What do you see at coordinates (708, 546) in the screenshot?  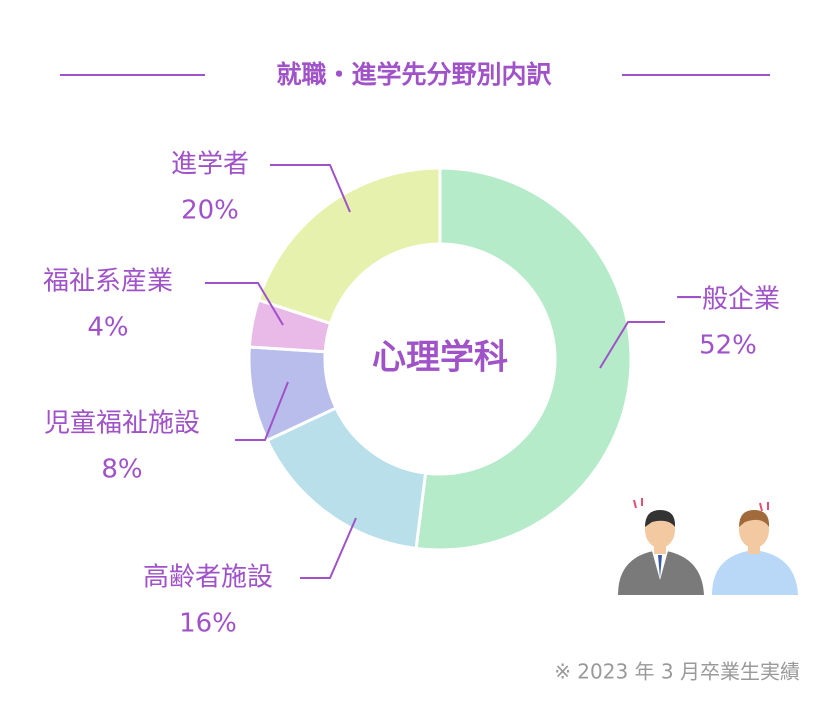 I see `illustration` at bounding box center [708, 546].